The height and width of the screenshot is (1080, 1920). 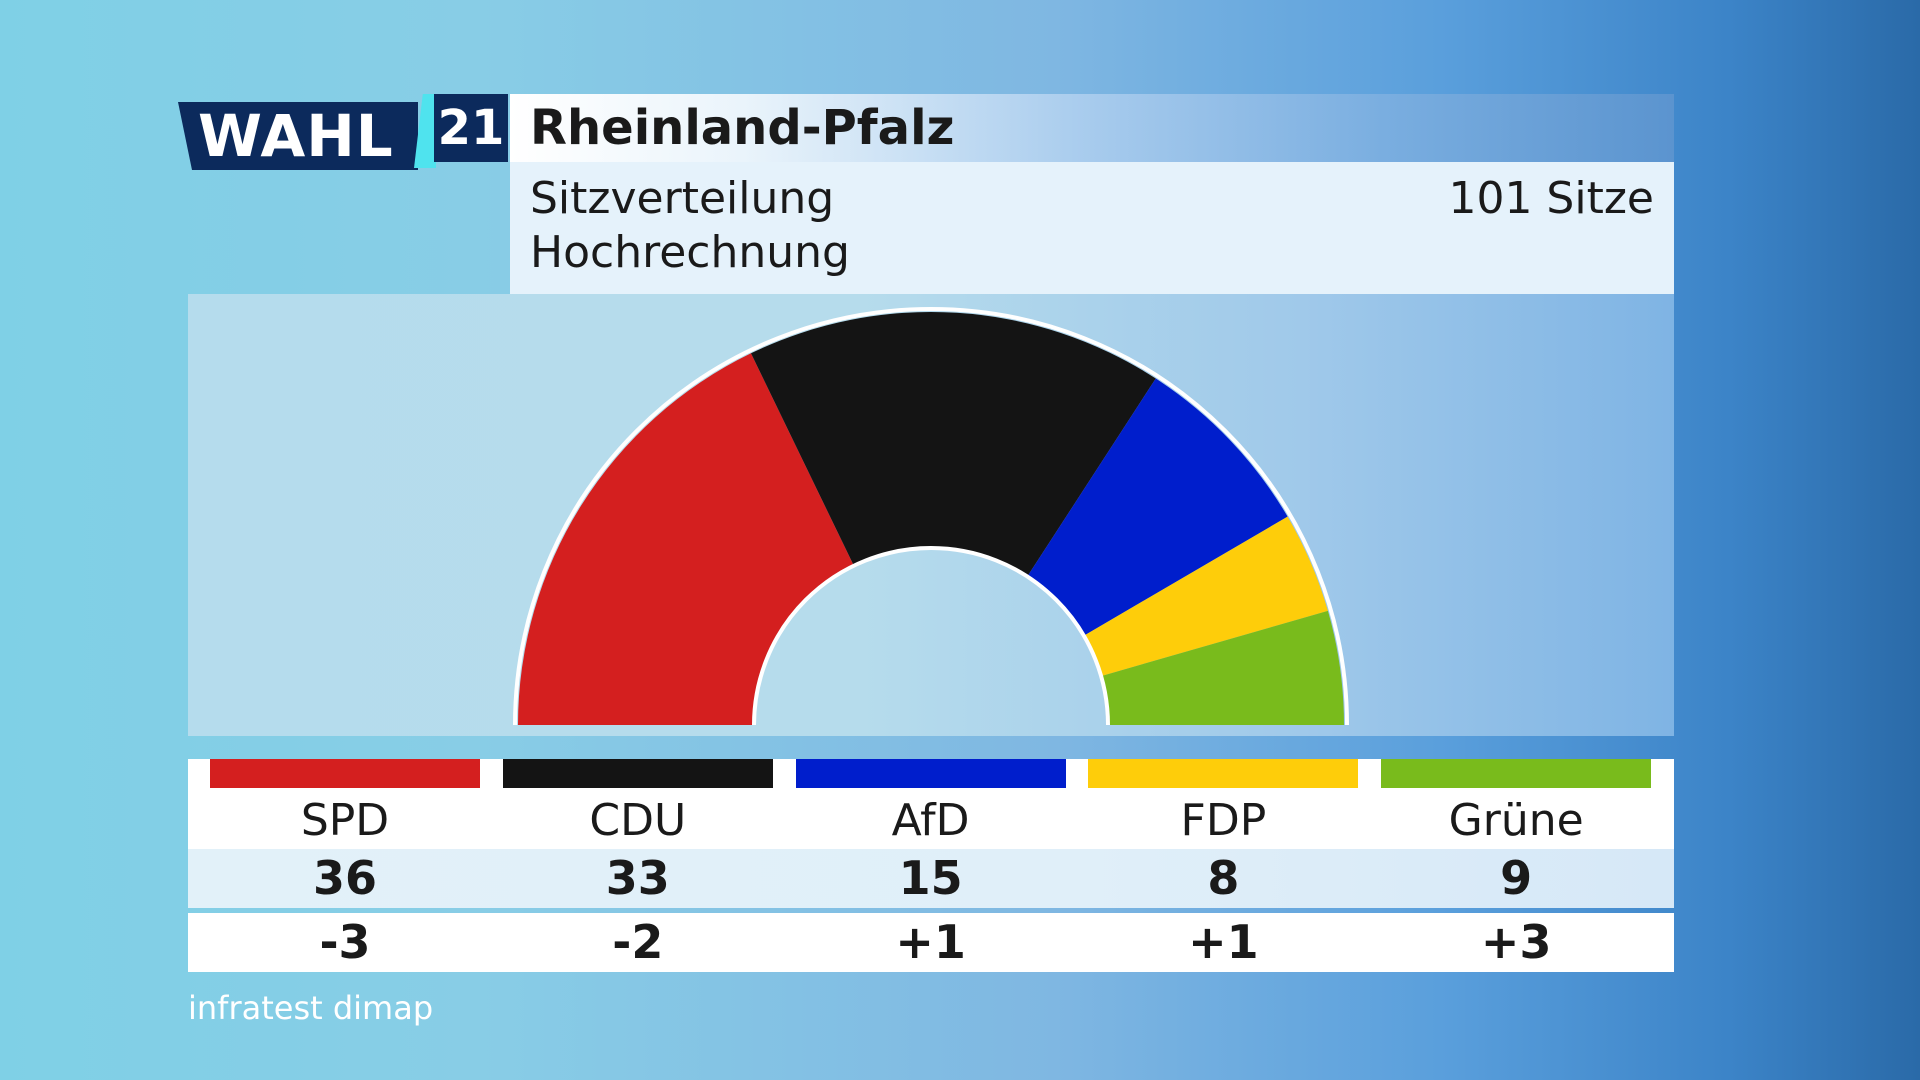 I want to click on seat-change: -2, so click(x=638, y=942).